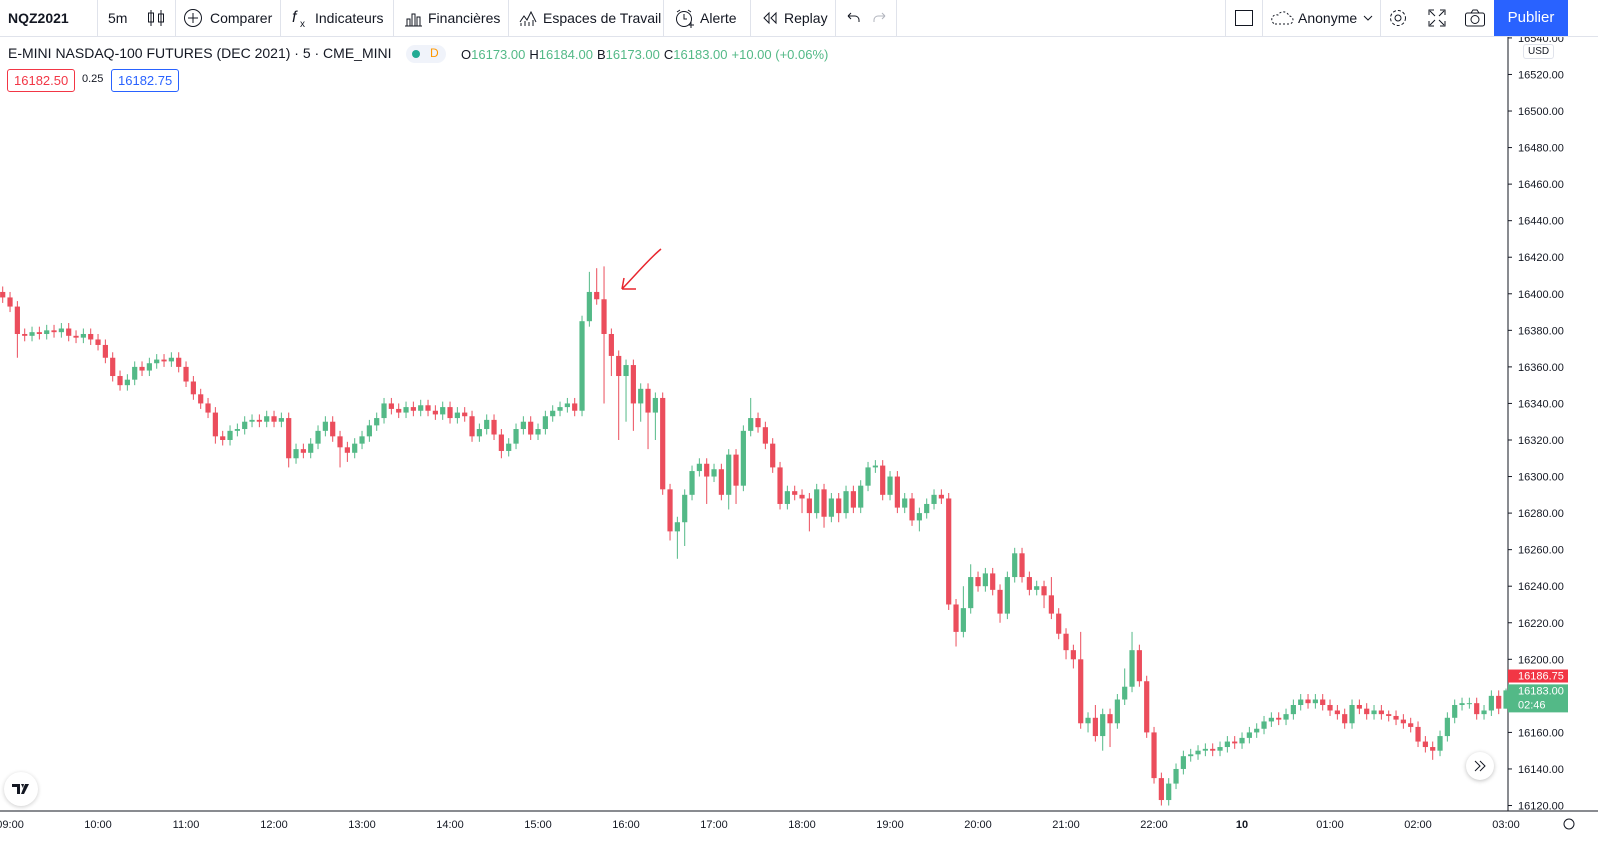 This screenshot has width=1598, height=854. What do you see at coordinates (349, 18) in the screenshot?
I see `indicators-button: Indicateurs` at bounding box center [349, 18].